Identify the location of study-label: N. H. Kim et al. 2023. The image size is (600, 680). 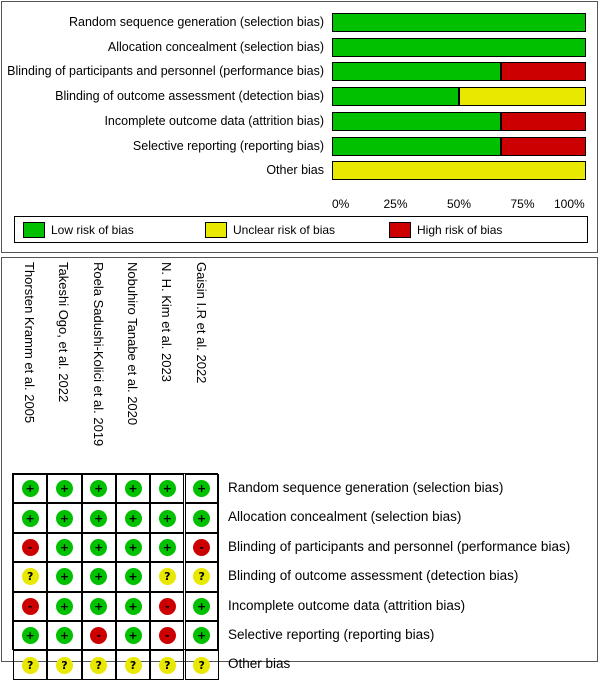
(167, 322).